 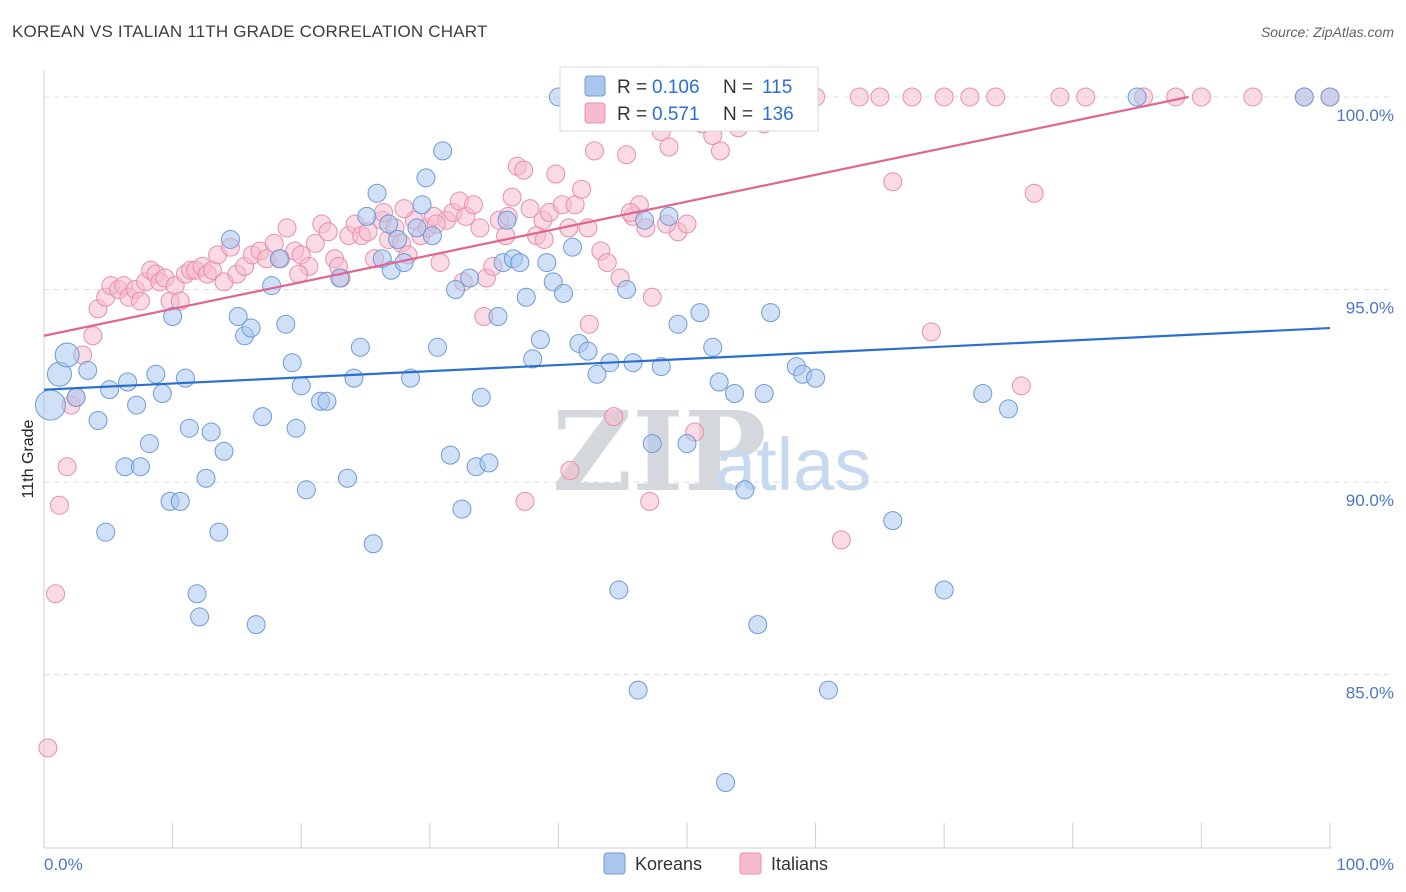 What do you see at coordinates (595, 86) in the screenshot?
I see `koreans-swatch` at bounding box center [595, 86].